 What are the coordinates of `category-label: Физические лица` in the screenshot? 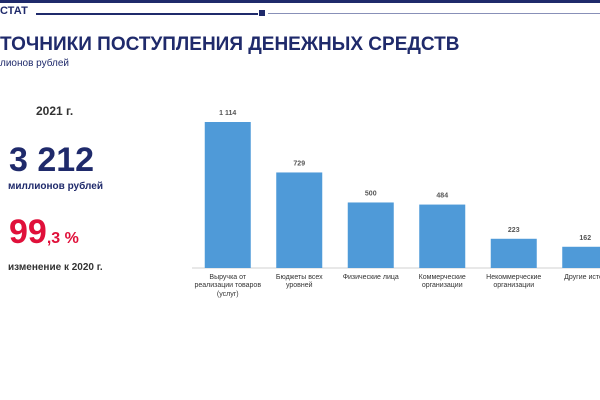 It's located at (370, 277).